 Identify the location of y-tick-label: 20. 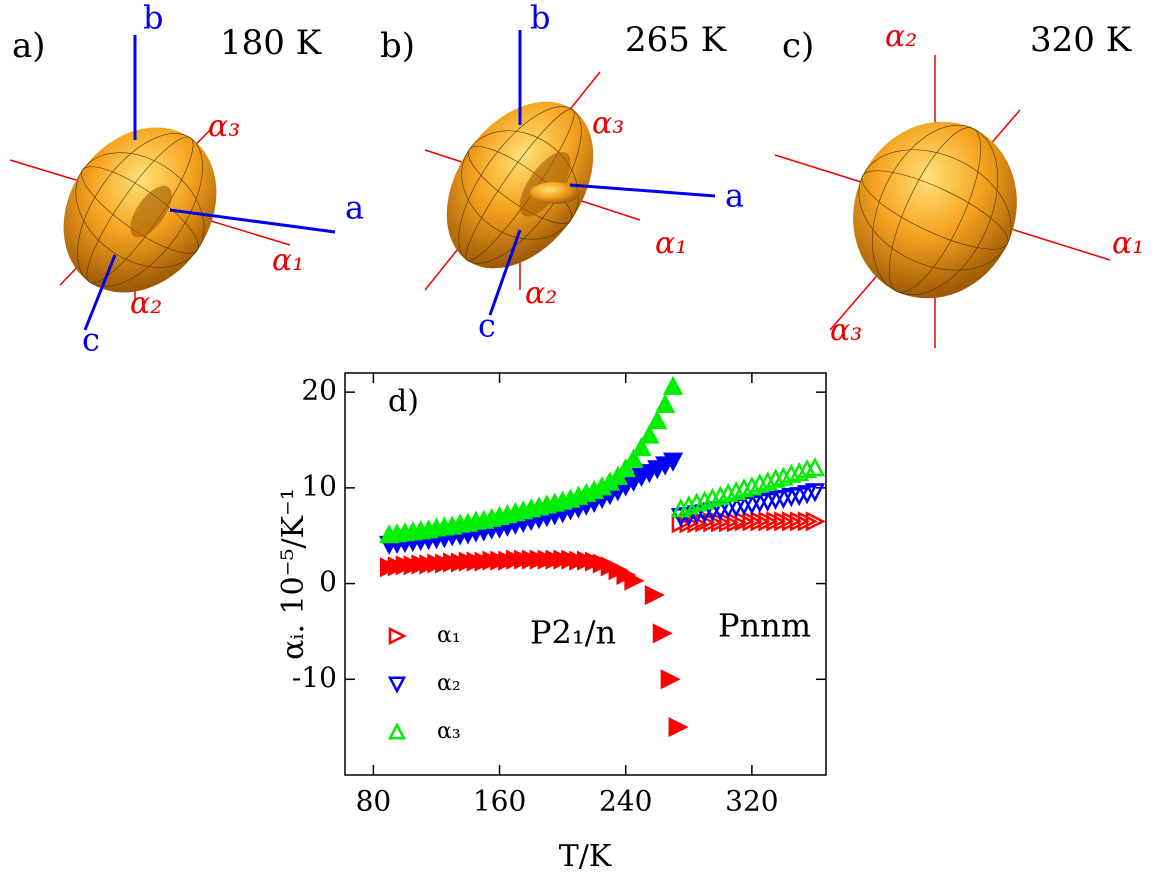
(319, 390).